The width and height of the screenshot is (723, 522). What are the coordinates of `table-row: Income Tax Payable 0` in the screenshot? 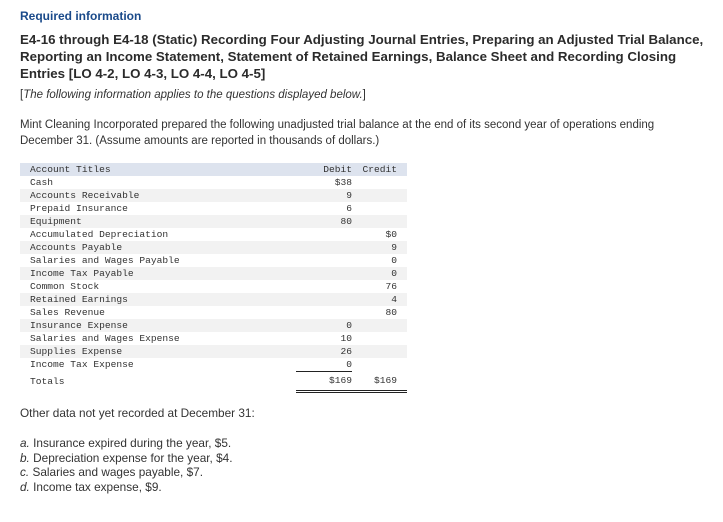 It's located at (213, 273).